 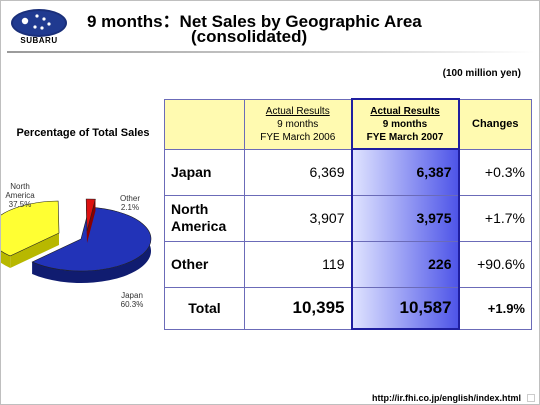 I want to click on header-2006: Actual Results 9 months FYE March 2006, so click(x=298, y=124).